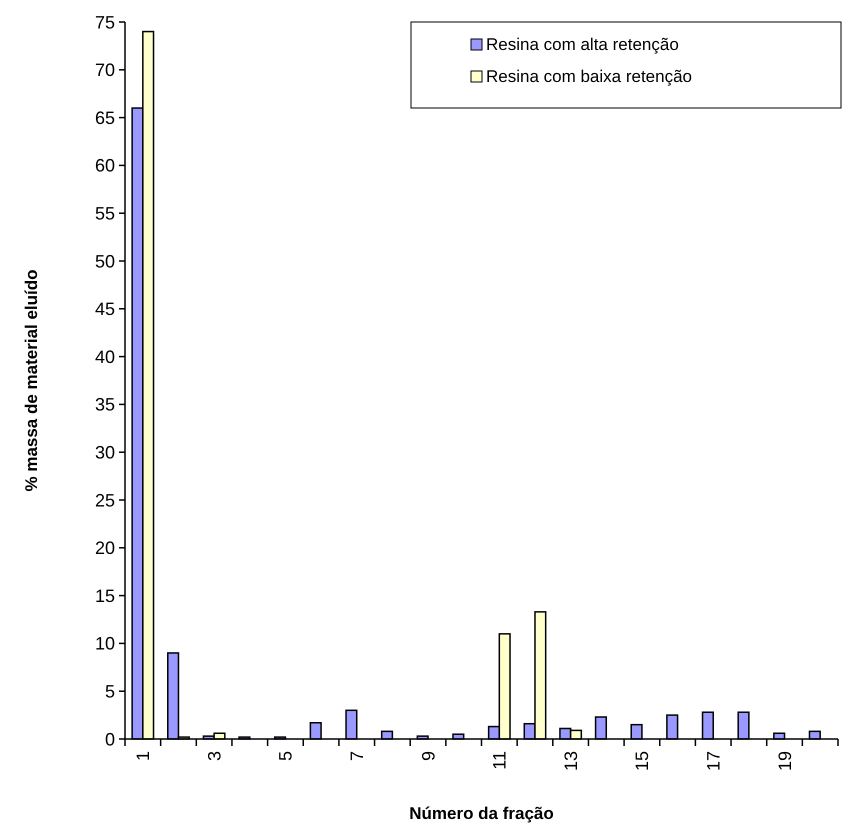 This screenshot has height=839, width=852. What do you see at coordinates (784, 761) in the screenshot?
I see `x-tick-label: 19` at bounding box center [784, 761].